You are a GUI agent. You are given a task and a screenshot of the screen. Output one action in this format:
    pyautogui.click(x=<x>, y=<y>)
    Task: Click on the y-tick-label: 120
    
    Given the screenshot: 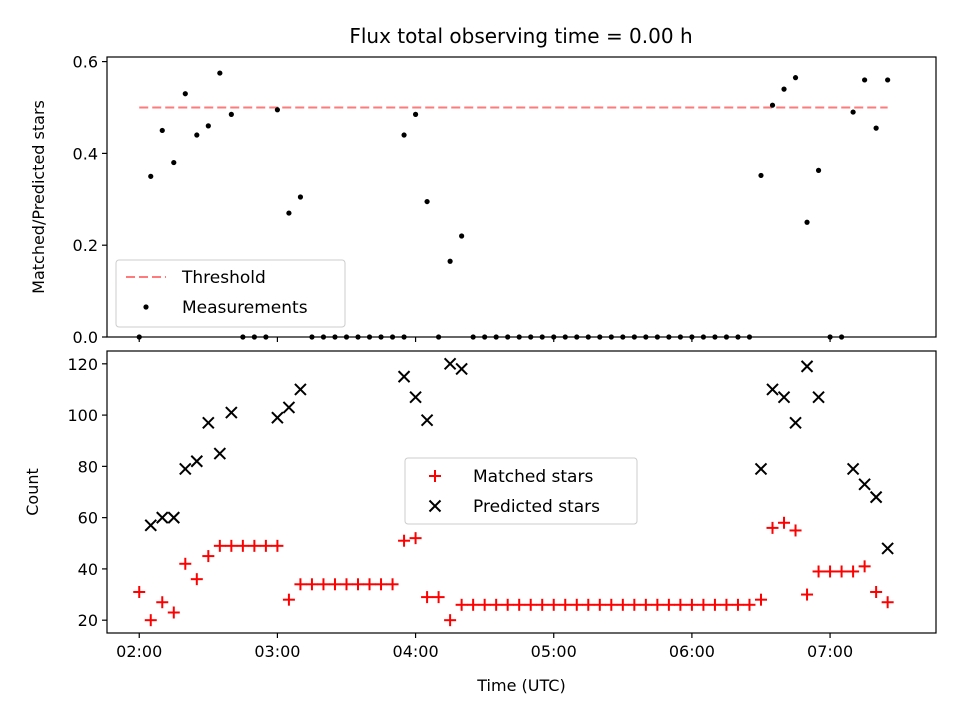 What is the action you would take?
    pyautogui.click(x=82, y=364)
    